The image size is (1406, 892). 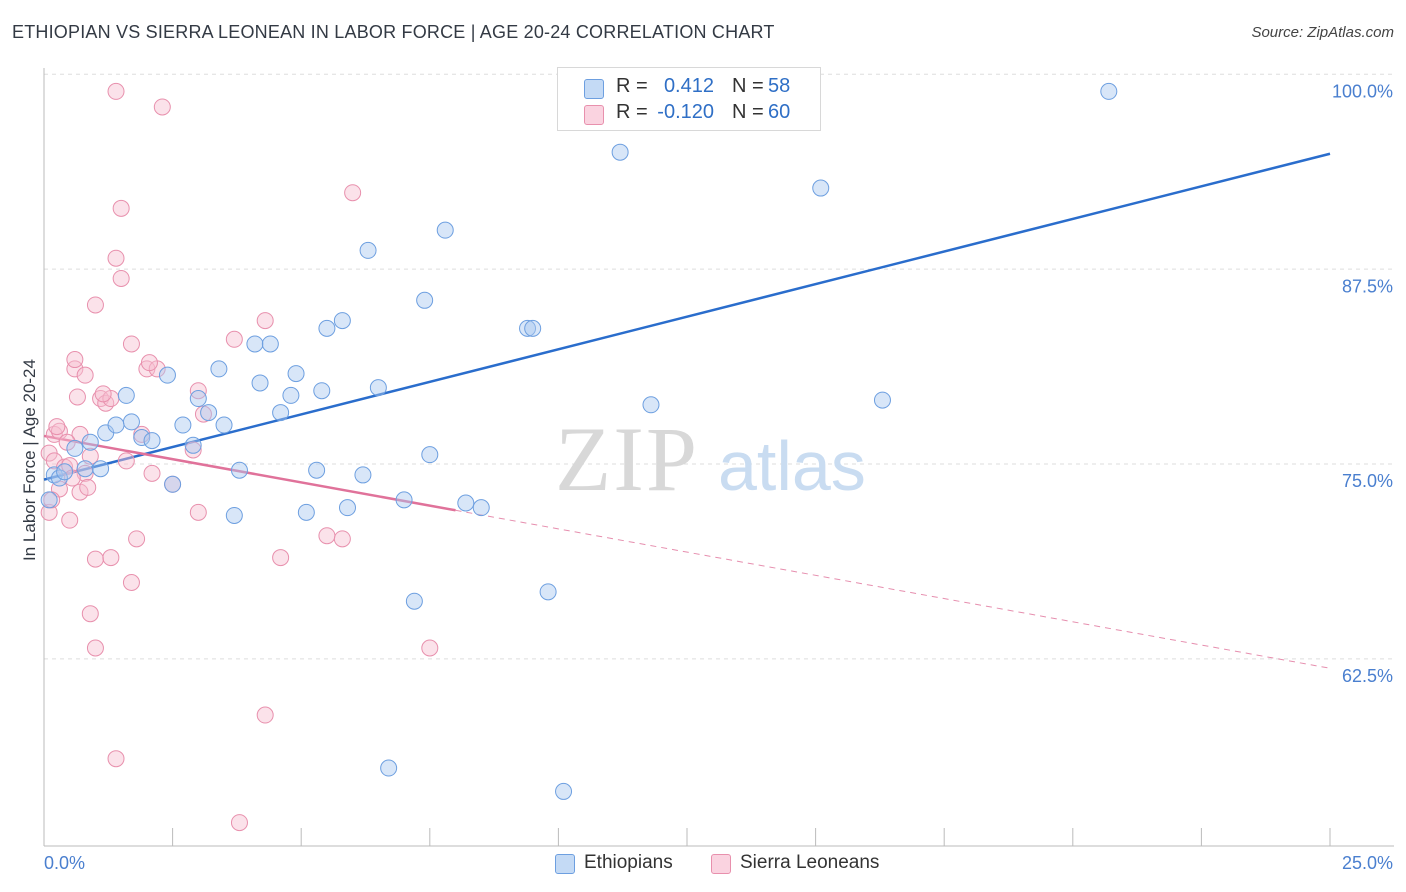 I want to click on legend-label: Ethiopians, so click(x=628, y=862).